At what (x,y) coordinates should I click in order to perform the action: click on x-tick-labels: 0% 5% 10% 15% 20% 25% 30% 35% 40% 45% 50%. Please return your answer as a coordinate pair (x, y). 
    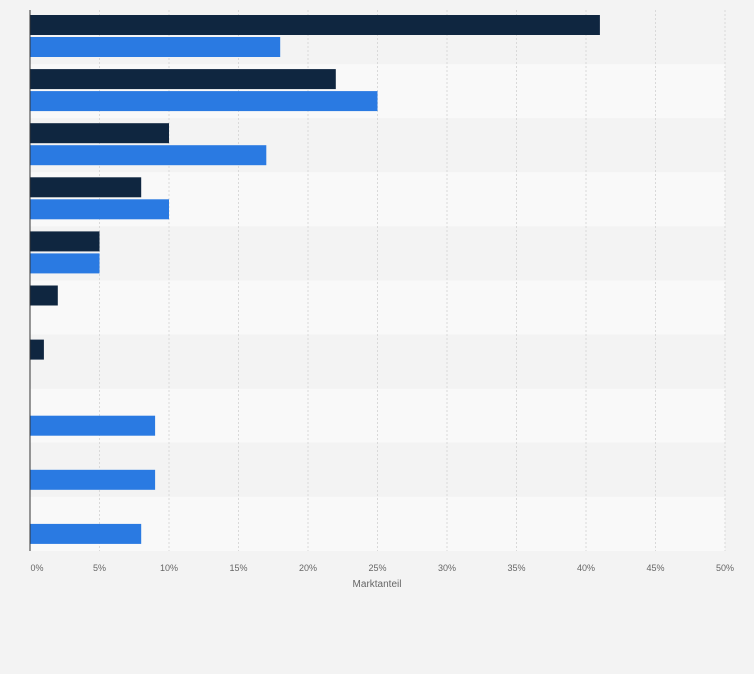
    Looking at the image, I should click on (382, 568).